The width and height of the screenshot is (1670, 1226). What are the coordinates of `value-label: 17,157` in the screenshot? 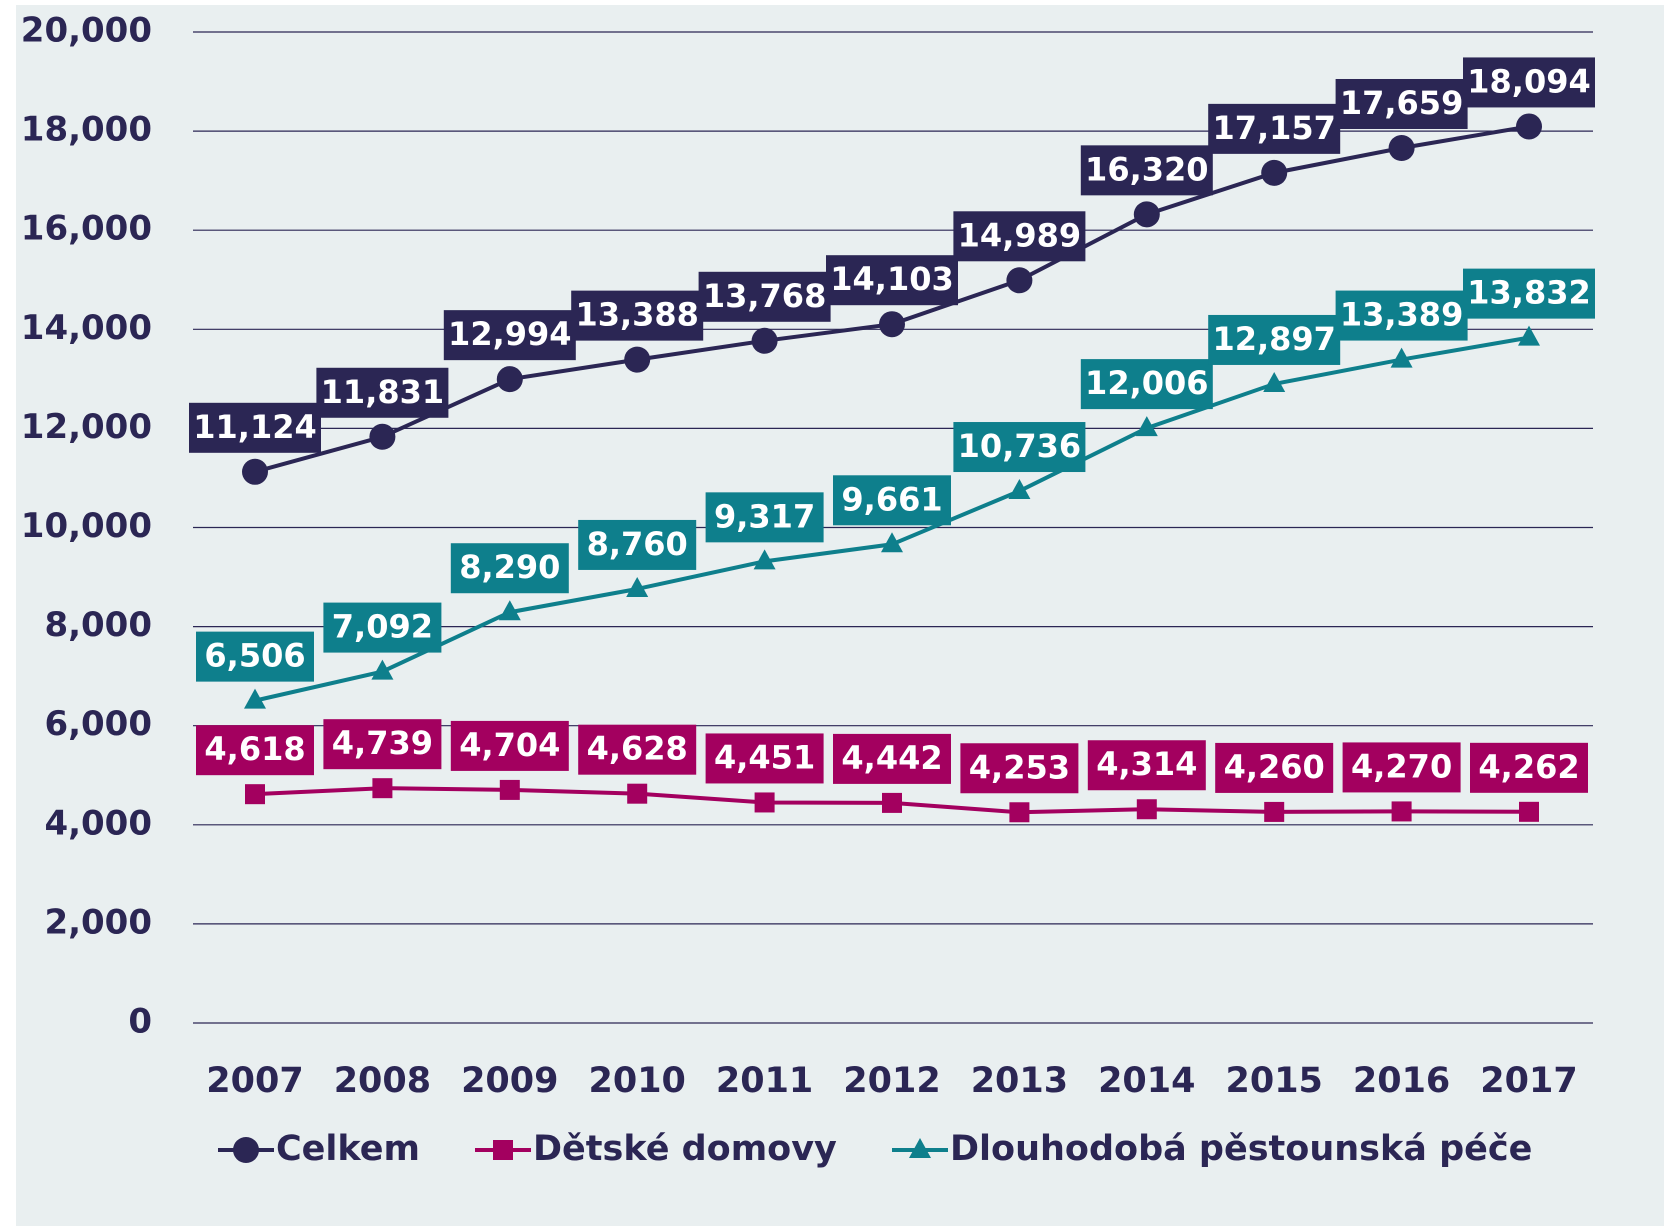 It's located at (1273, 128).